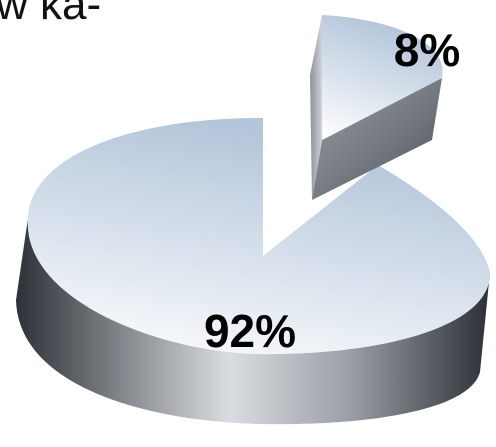  What do you see at coordinates (316, 107) in the screenshot?
I see `slice-8-cut-face` at bounding box center [316, 107].